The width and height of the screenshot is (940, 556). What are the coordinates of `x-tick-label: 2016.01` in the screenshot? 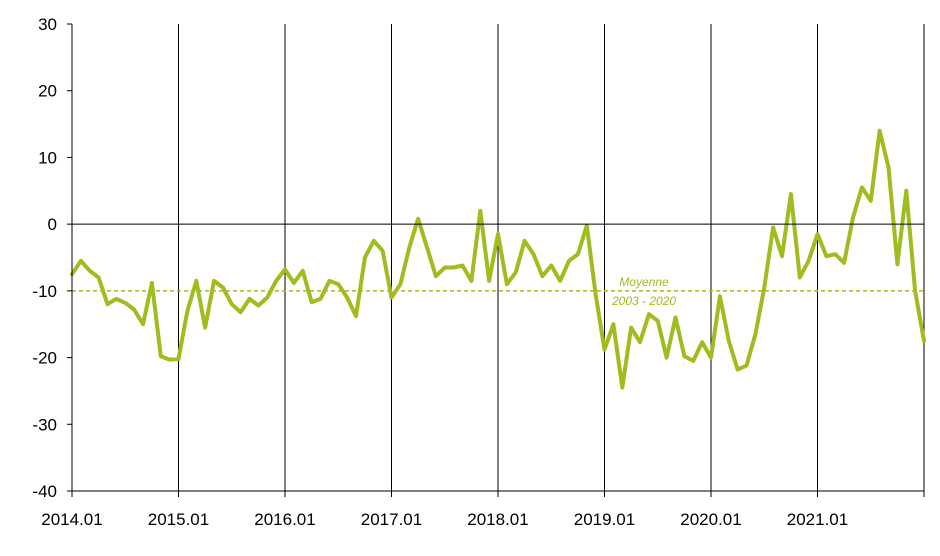 It's located at (284, 519).